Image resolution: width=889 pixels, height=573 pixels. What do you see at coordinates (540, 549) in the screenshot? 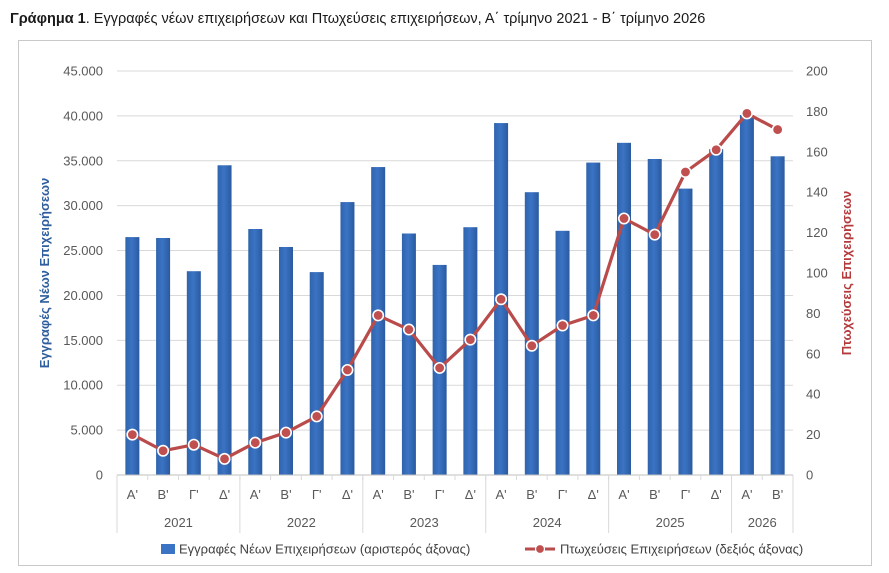
I see `legend-line-marker` at bounding box center [540, 549].